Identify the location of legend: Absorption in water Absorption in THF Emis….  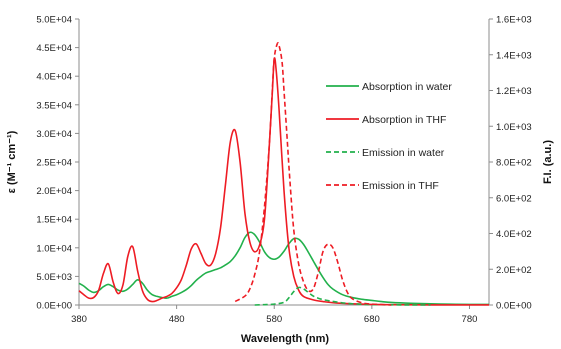
(389, 136).